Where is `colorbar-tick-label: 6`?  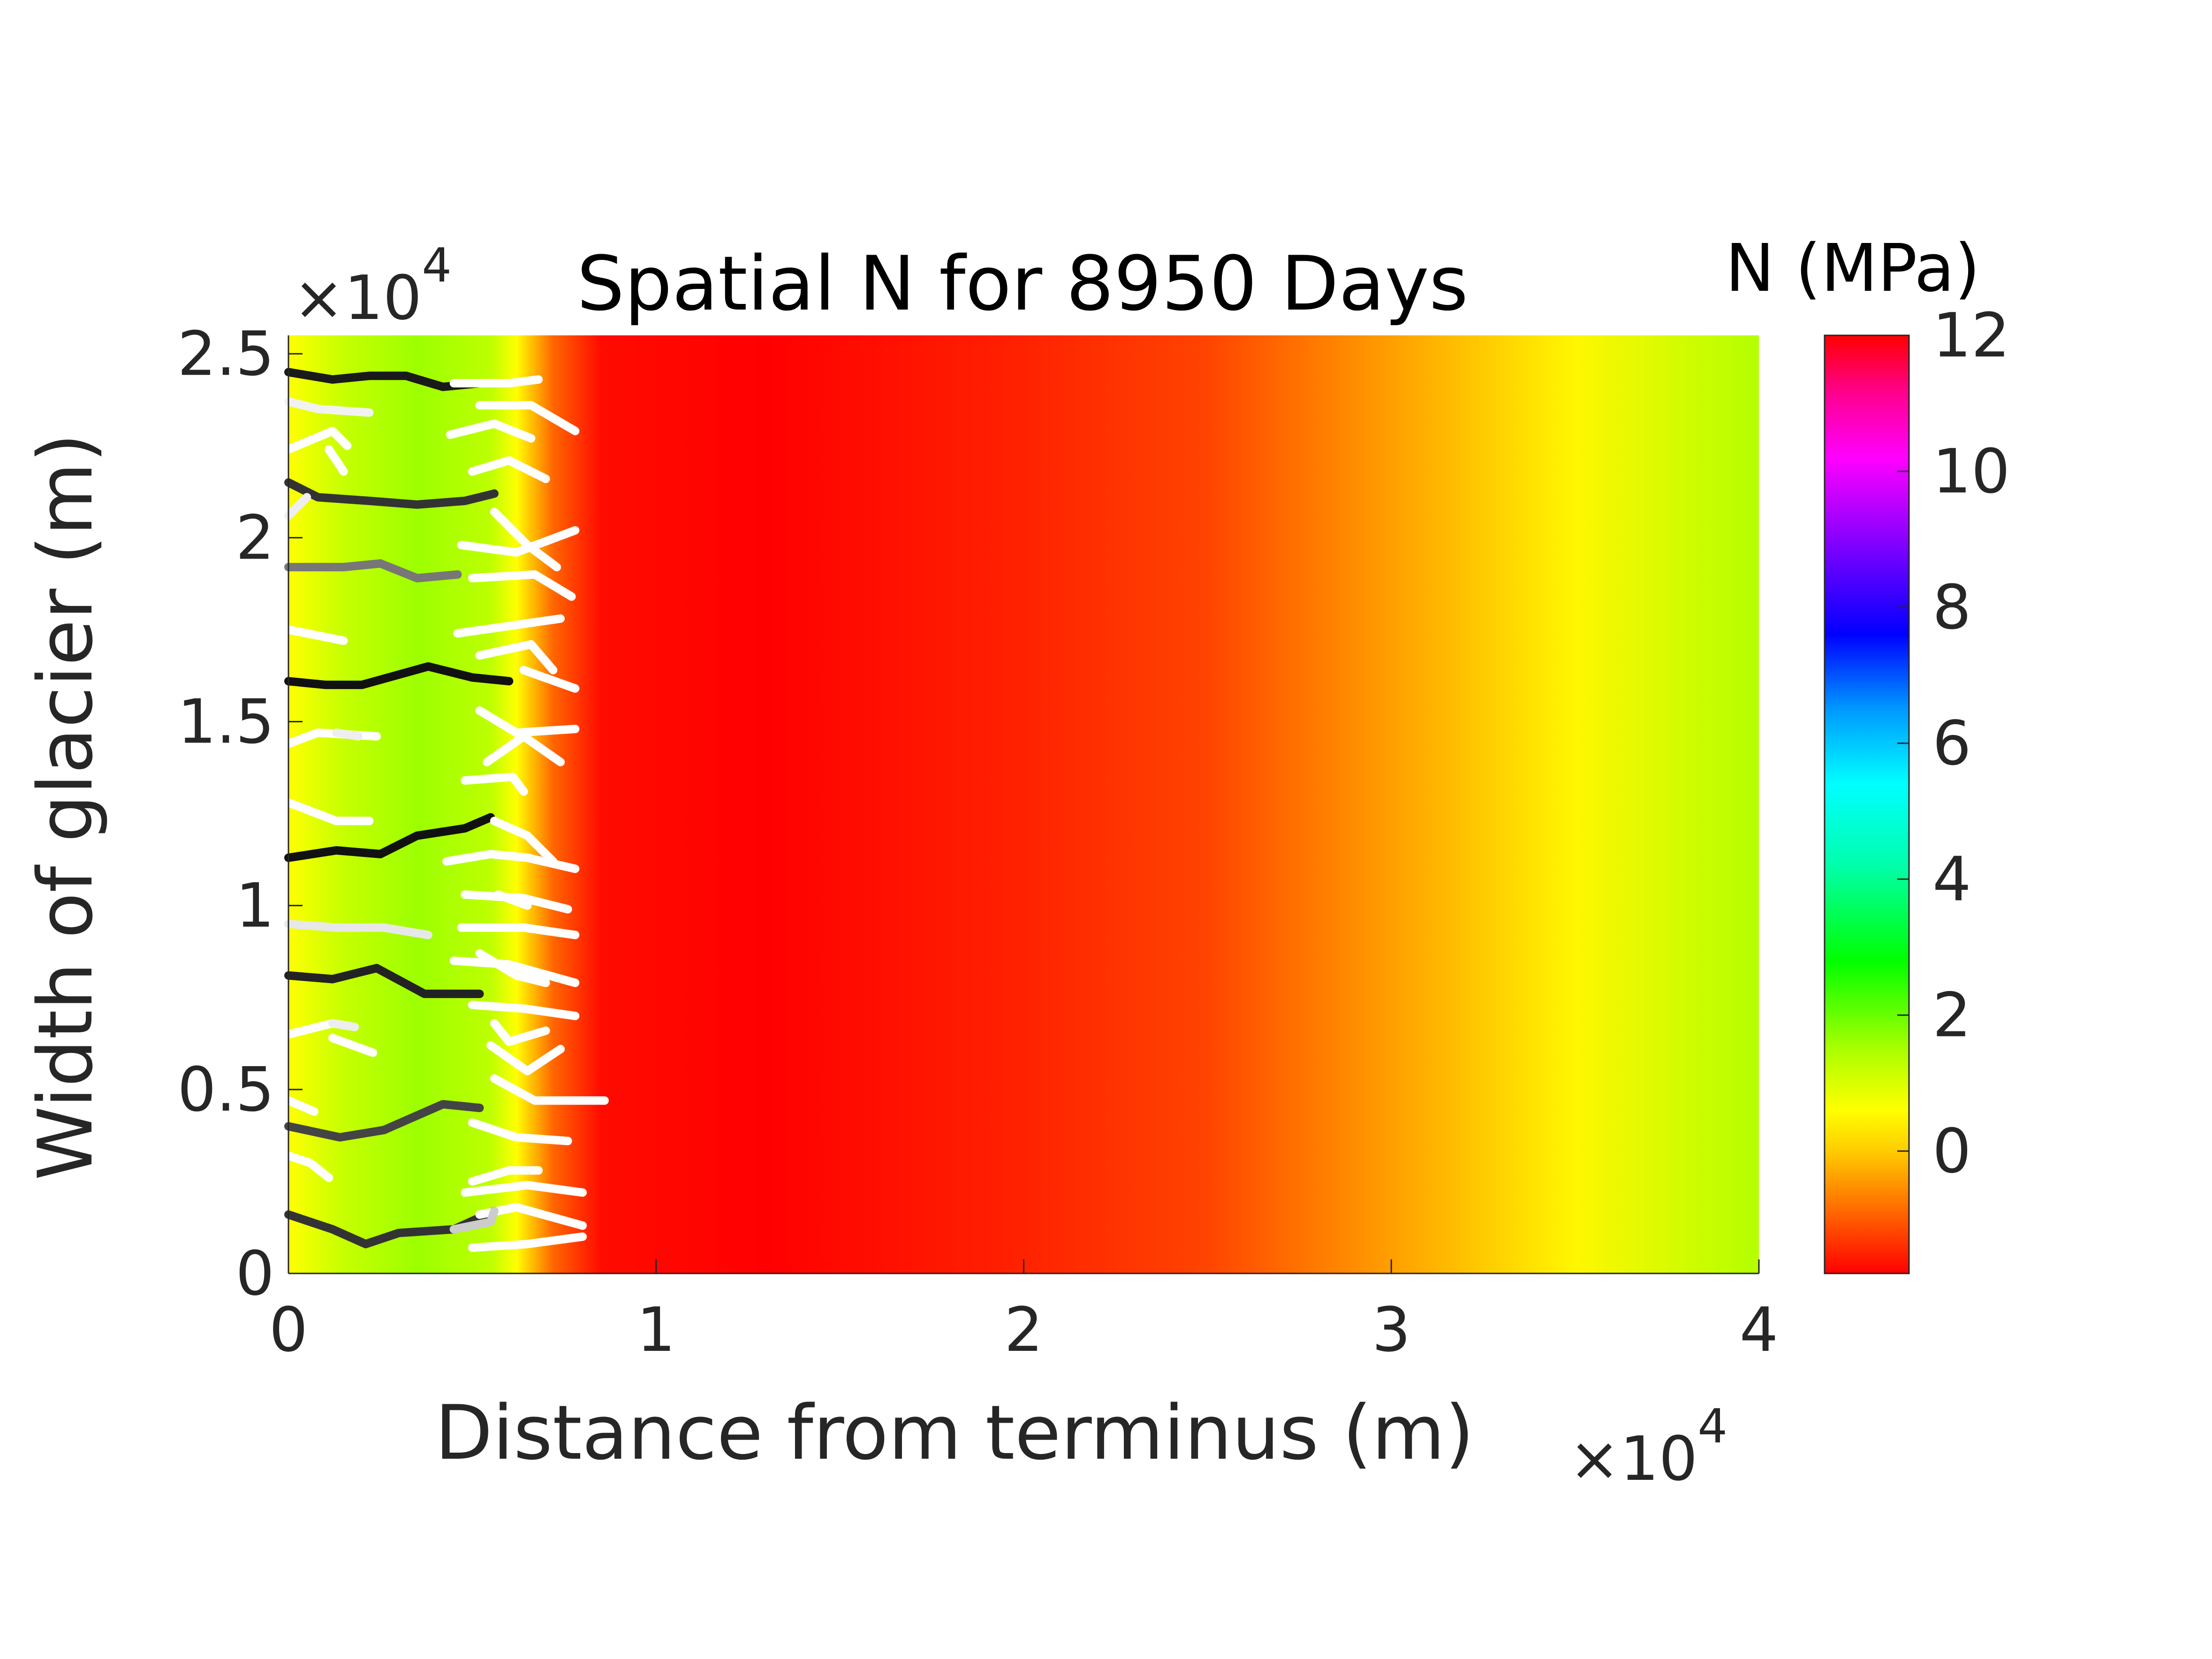 colorbar-tick-label: 6 is located at coordinates (1952, 743).